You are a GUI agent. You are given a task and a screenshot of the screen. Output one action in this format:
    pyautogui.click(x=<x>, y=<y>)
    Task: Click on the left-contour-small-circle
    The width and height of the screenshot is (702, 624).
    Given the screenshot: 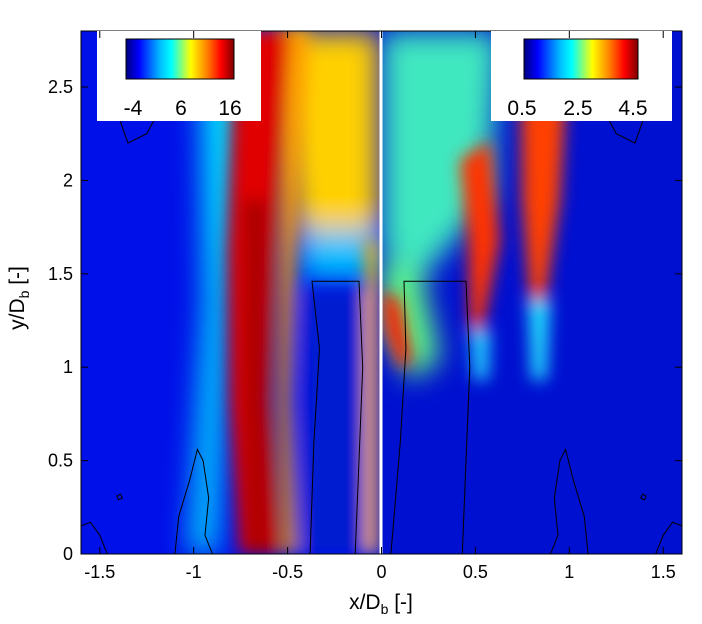 What is the action you would take?
    pyautogui.click(x=119, y=497)
    